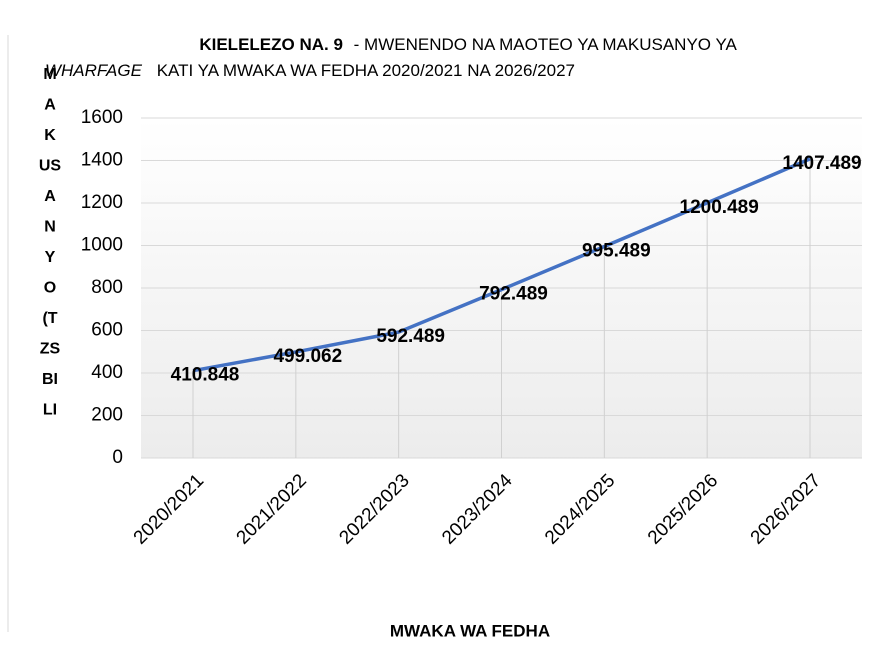 The width and height of the screenshot is (875, 647). What do you see at coordinates (102, 160) in the screenshot?
I see `y-tick-label: 1400` at bounding box center [102, 160].